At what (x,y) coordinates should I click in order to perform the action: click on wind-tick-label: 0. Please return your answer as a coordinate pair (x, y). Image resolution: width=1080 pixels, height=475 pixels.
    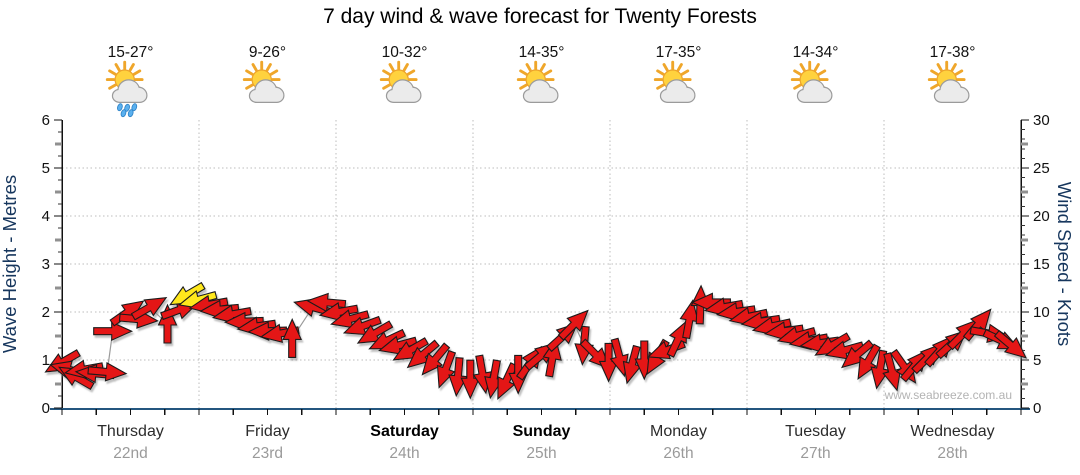
    Looking at the image, I should click on (1037, 408).